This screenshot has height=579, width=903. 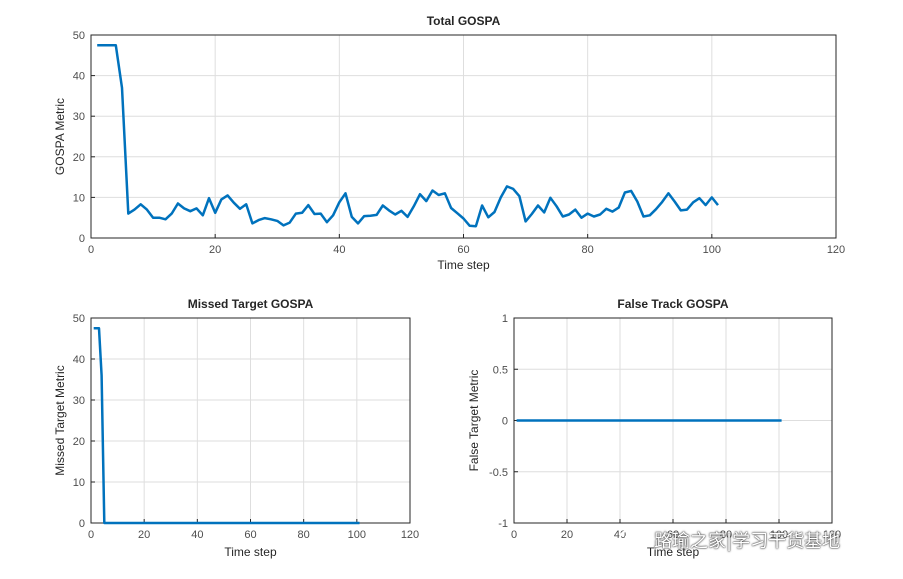 I want to click on watermark: 路瑜之家|学习干货基地, so click(x=729, y=540).